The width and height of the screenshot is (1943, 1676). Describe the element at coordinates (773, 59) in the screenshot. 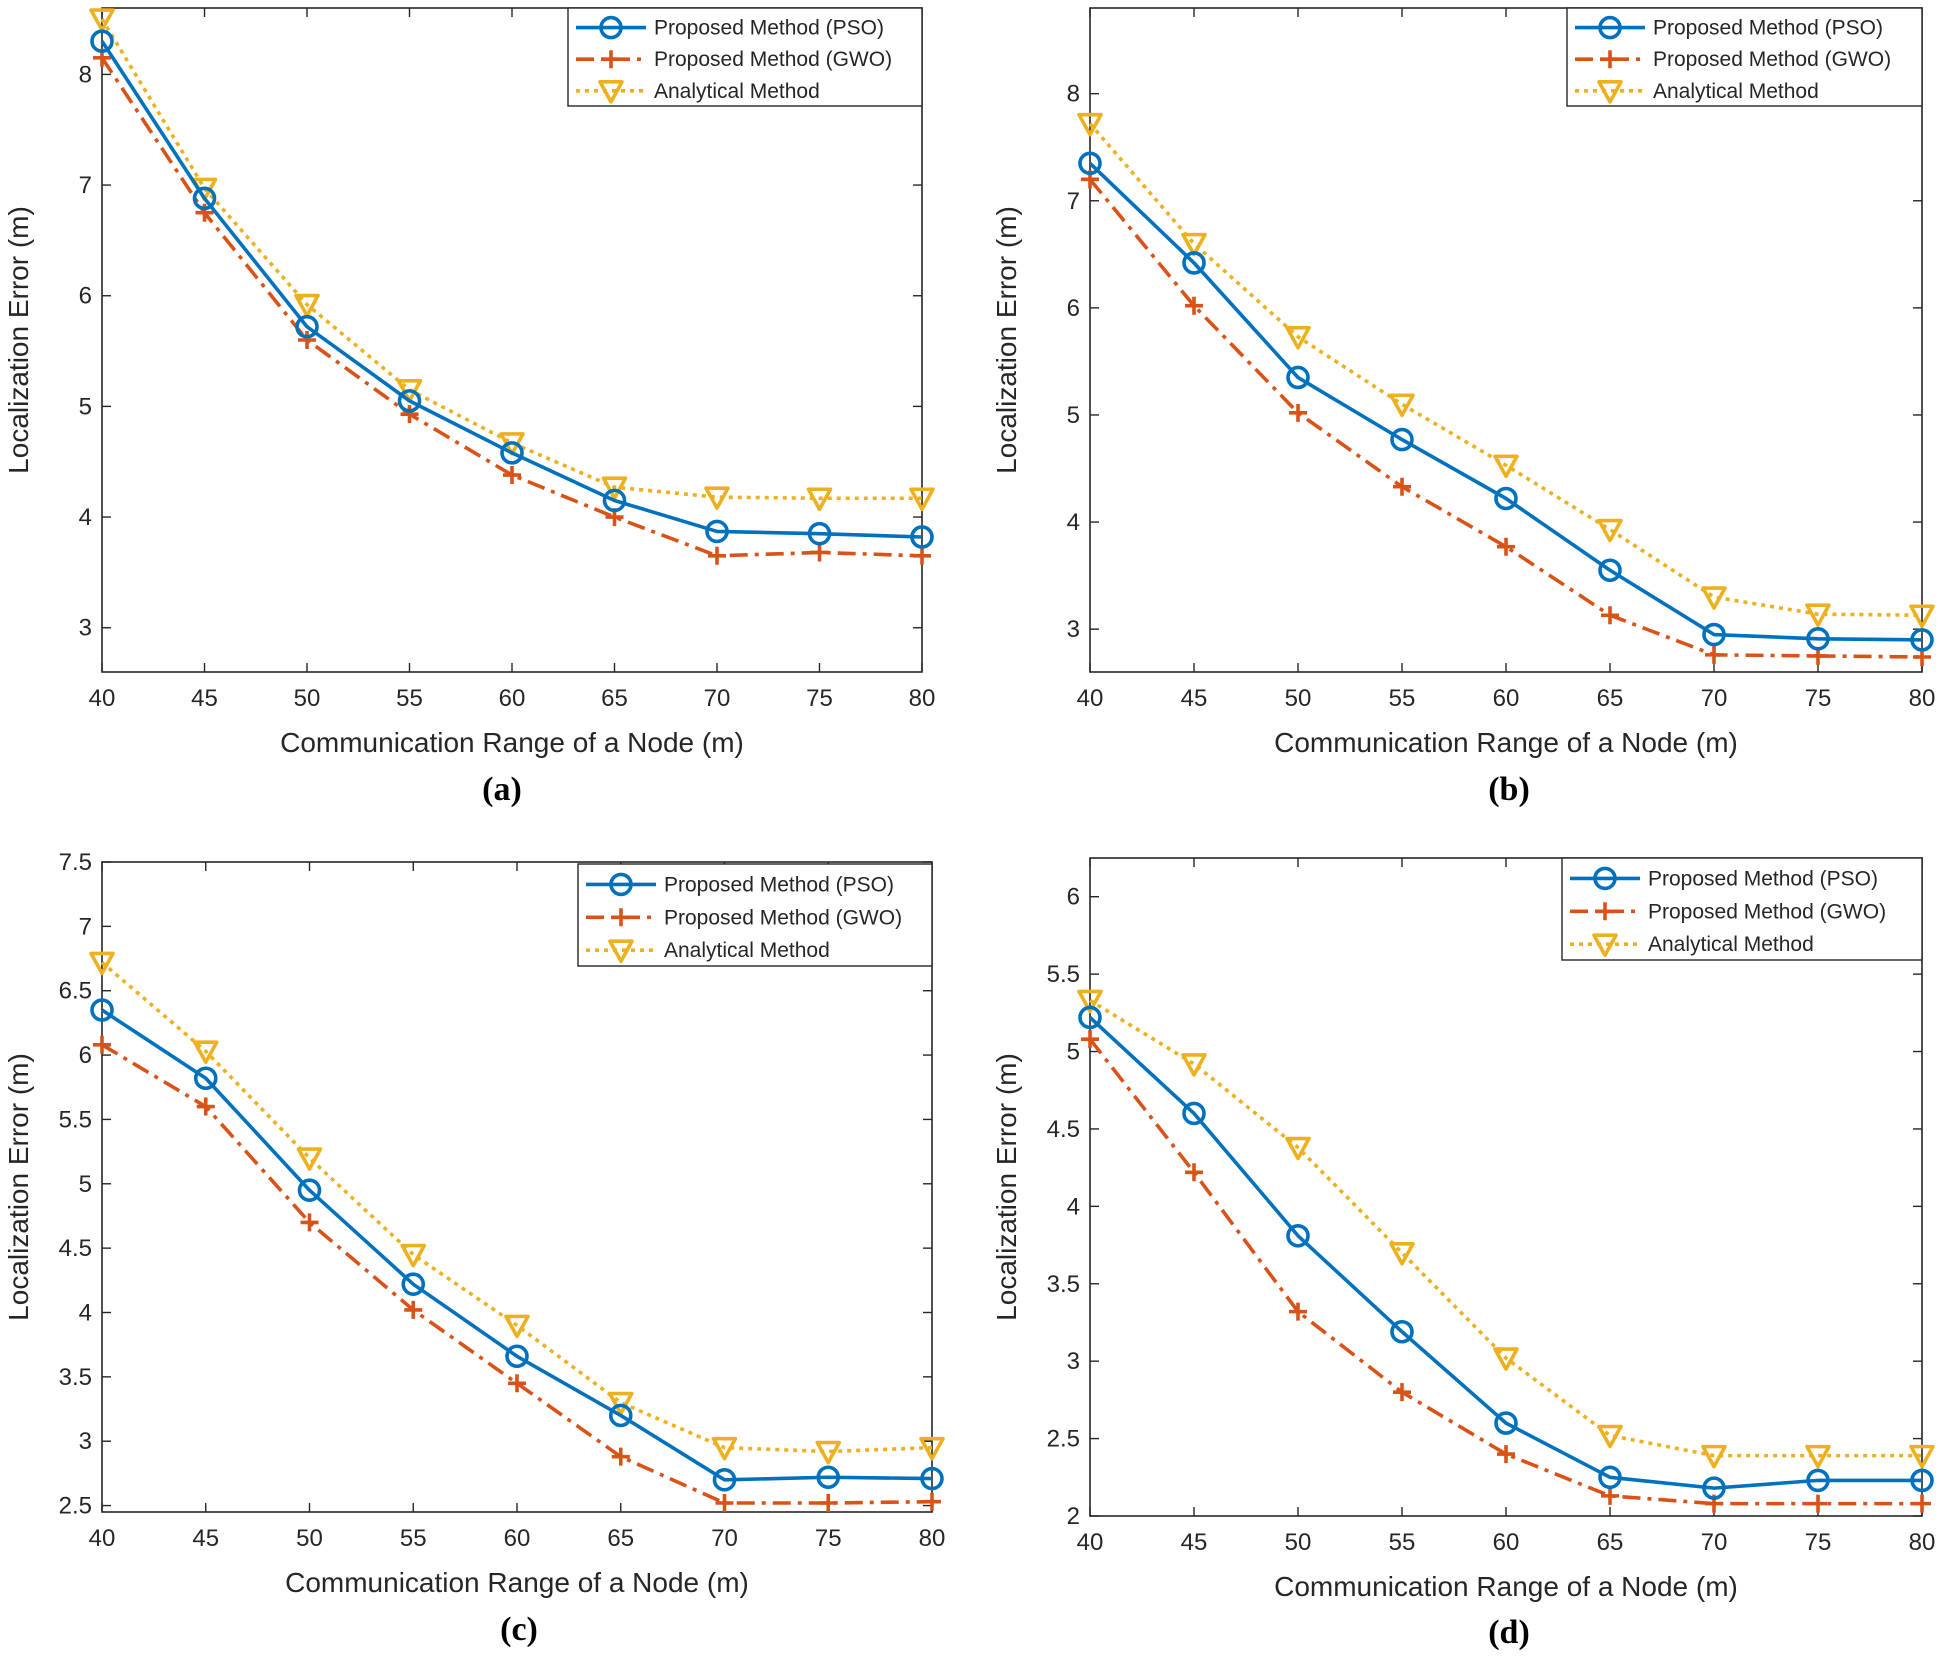

I see `legend-entry: Proposed Method (GWO)` at that location.